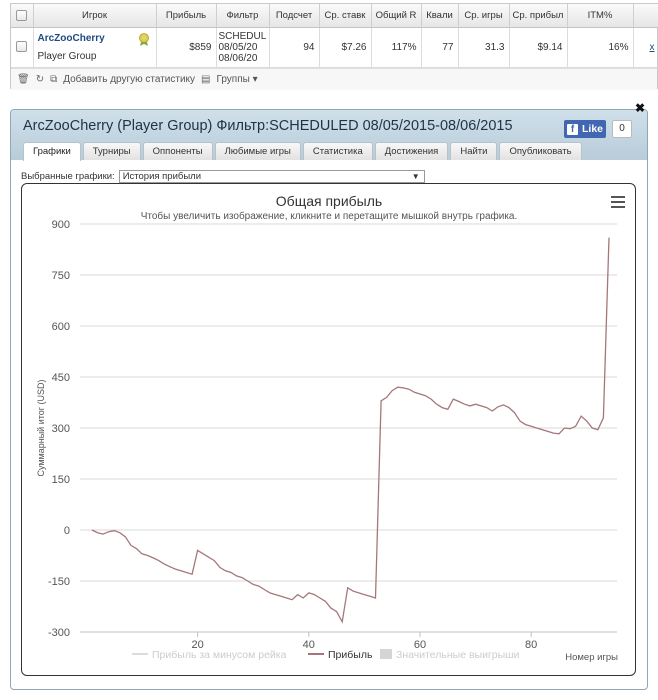 The height and width of the screenshot is (700, 658). What do you see at coordinates (243, 16) in the screenshot?
I see `column-header-filter: Фильтр` at bounding box center [243, 16].